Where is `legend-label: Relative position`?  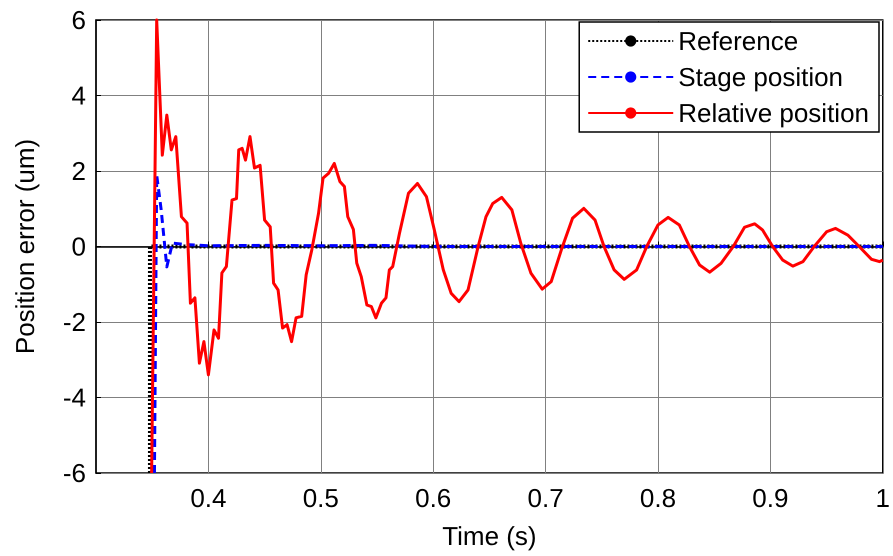
legend-label: Relative position is located at coordinates (774, 113).